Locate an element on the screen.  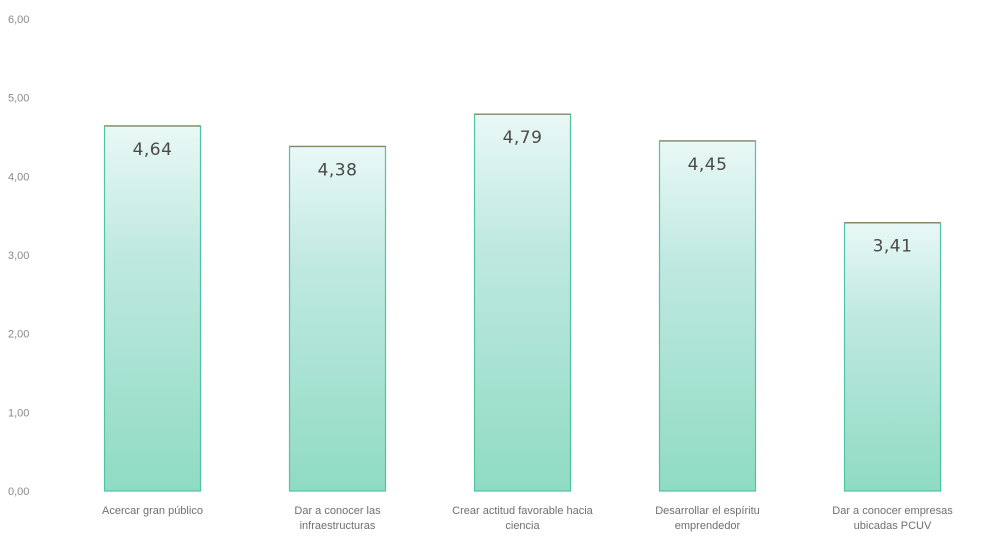
y-tick-label: 0,00 is located at coordinates (18, 492).